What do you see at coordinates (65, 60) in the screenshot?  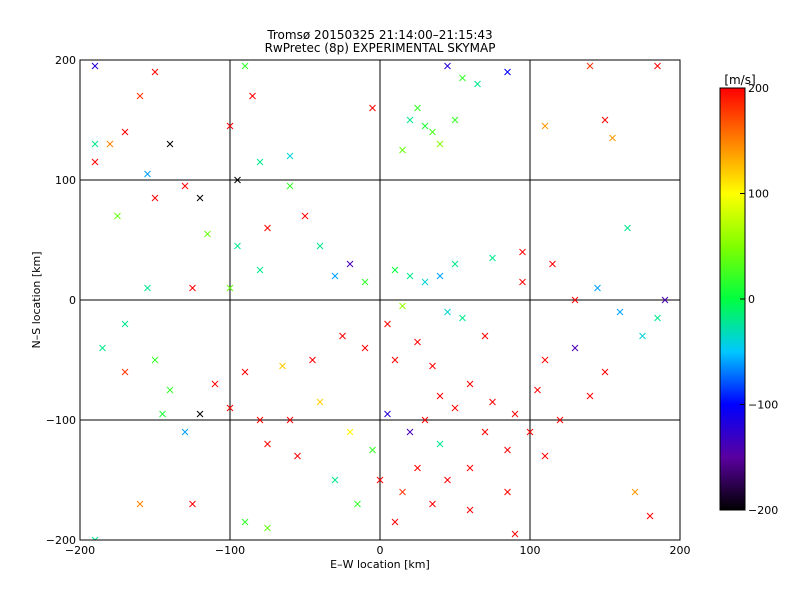 I see `y-tick-label: 200` at bounding box center [65, 60].